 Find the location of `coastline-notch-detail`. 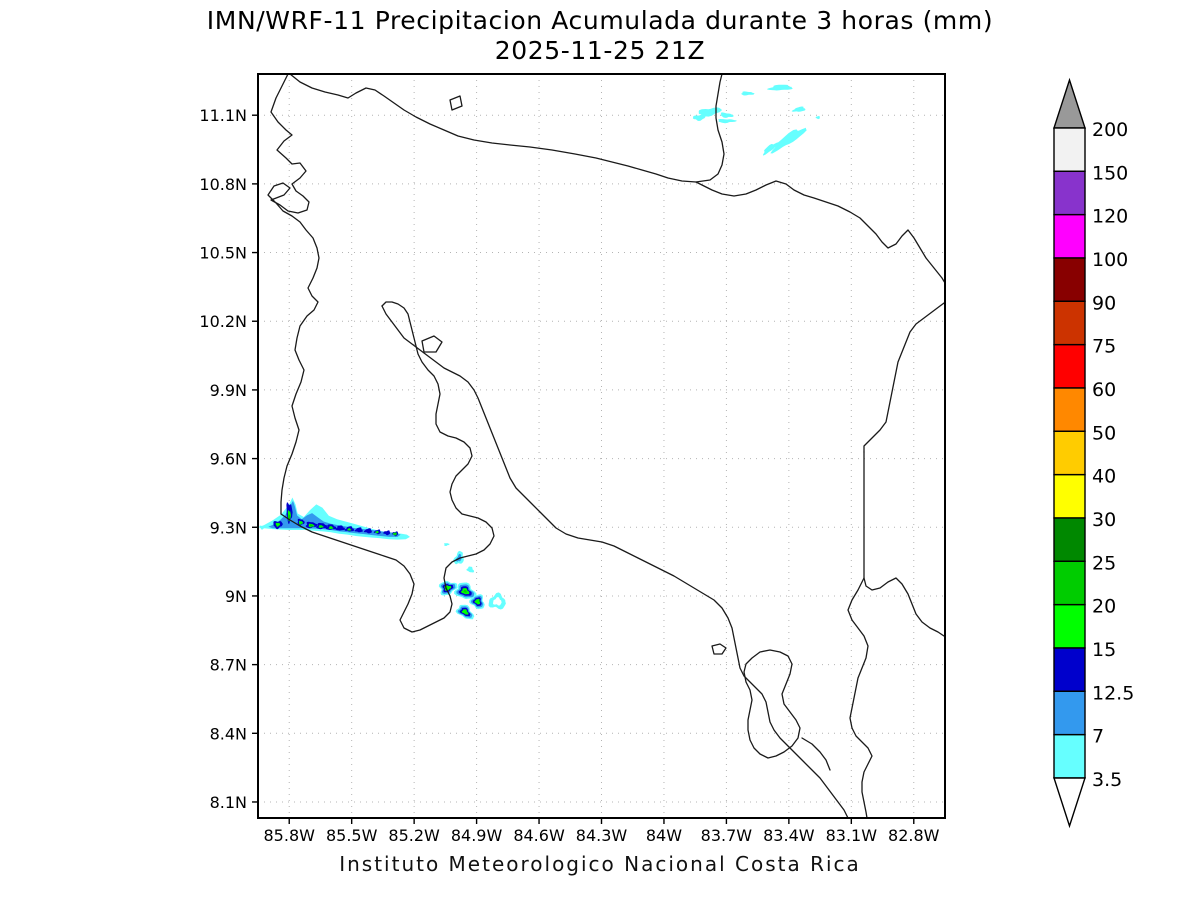

coastline-notch-detail is located at coordinates (719, 649).